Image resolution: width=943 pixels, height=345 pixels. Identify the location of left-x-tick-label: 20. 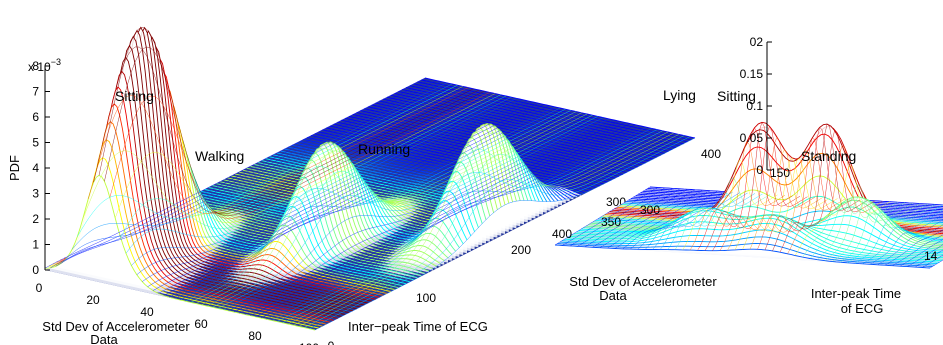
(93, 300).